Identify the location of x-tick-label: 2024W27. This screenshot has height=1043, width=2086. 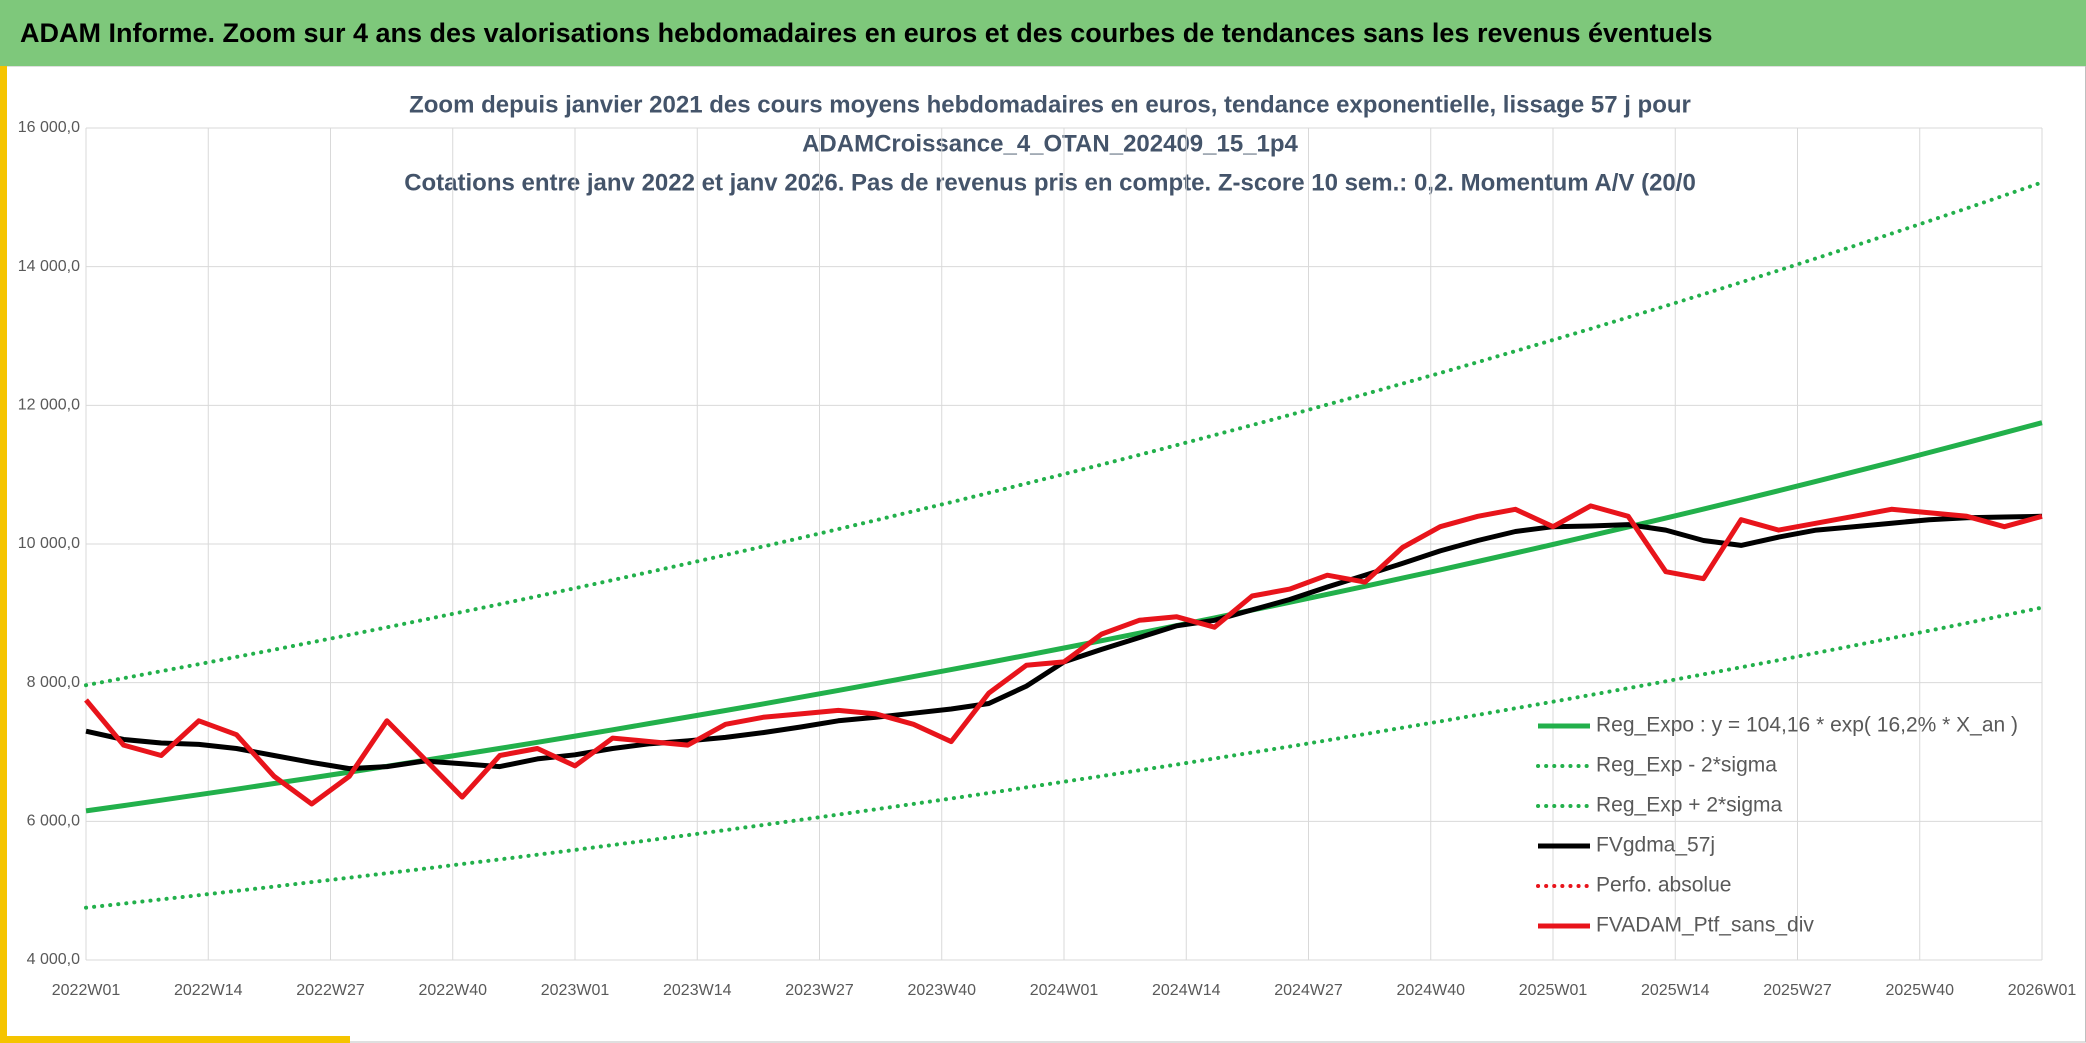
(1308, 990).